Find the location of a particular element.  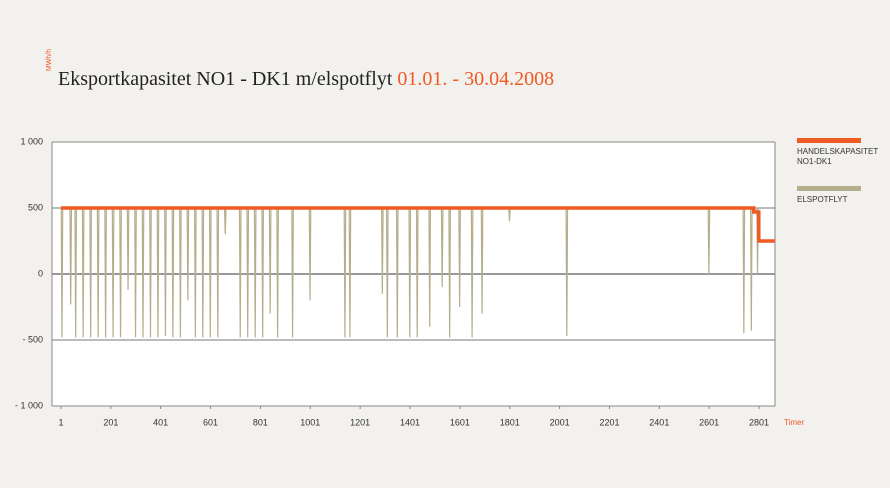

x-tick-label: 801 is located at coordinates (260, 422).